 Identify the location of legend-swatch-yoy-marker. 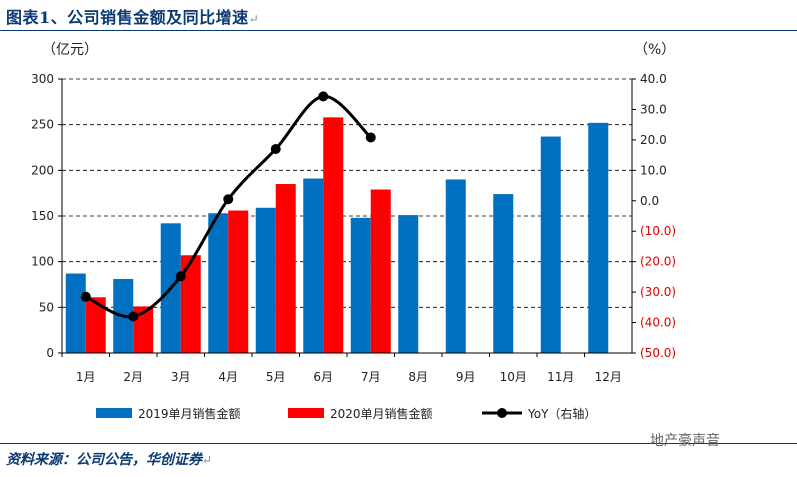
(502, 413).